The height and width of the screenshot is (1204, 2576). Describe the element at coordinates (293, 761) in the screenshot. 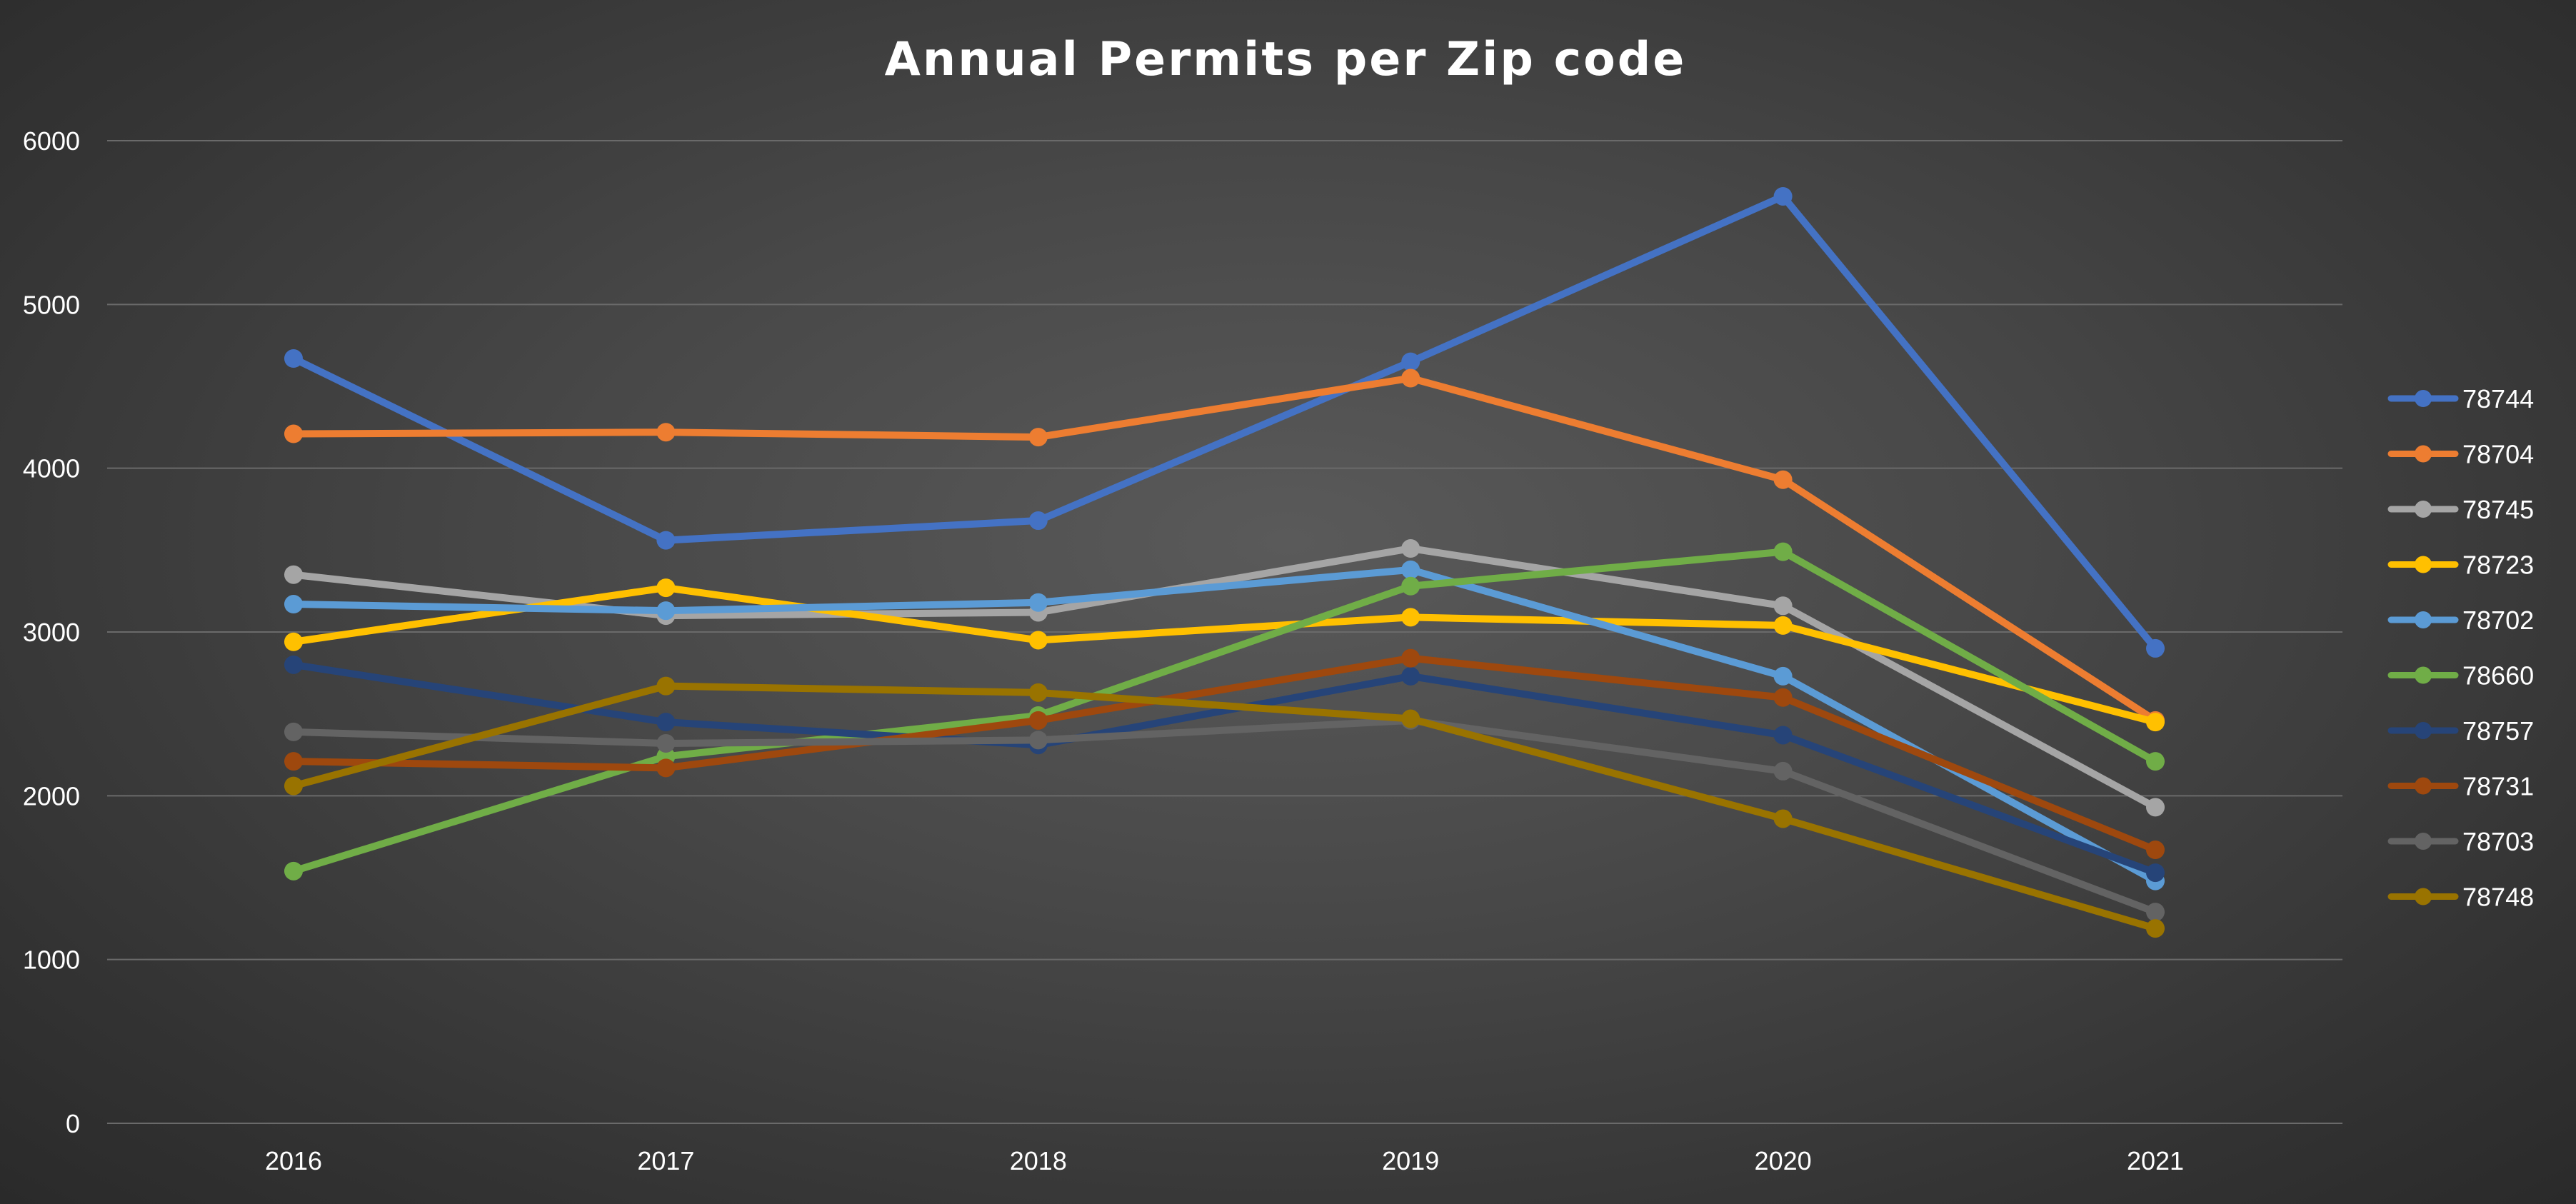

I see `data-point-78731-2016` at that location.